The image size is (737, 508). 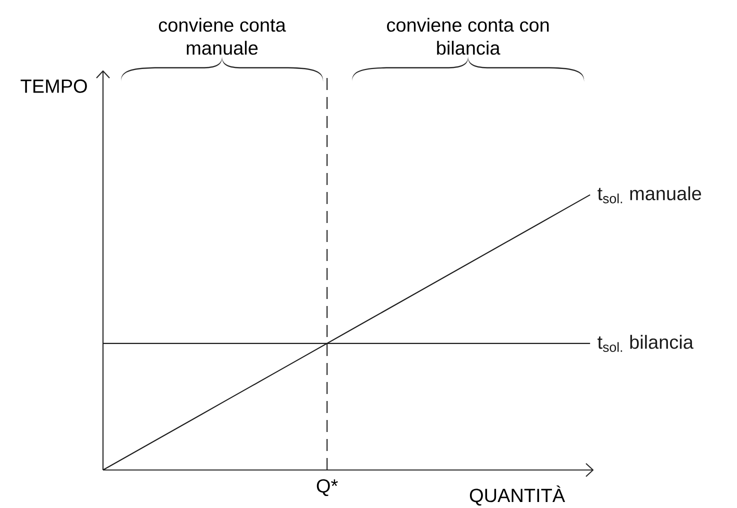 I want to click on text: TEMPO, so click(x=53, y=86).